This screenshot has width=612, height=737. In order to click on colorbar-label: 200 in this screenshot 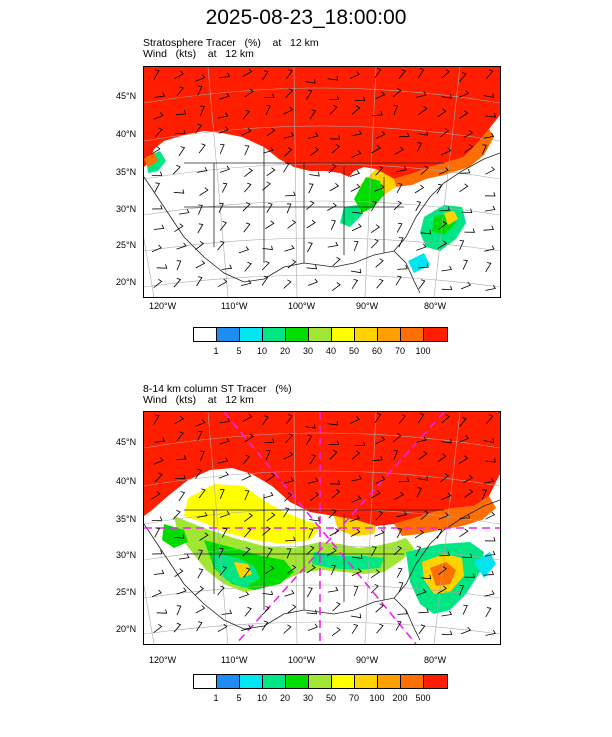, I will do `click(400, 698)`.